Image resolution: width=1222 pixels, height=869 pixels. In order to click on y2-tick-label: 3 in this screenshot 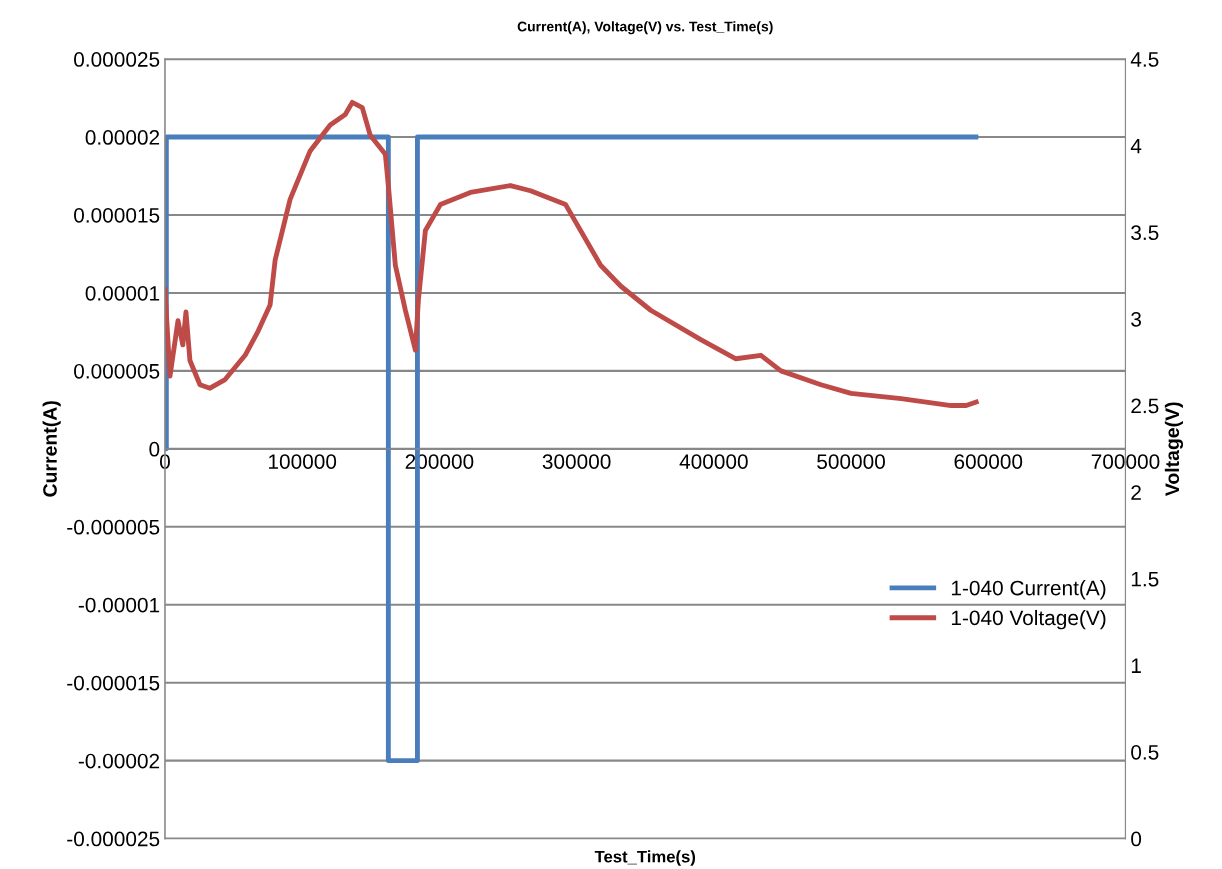, I will do `click(1136, 319)`.